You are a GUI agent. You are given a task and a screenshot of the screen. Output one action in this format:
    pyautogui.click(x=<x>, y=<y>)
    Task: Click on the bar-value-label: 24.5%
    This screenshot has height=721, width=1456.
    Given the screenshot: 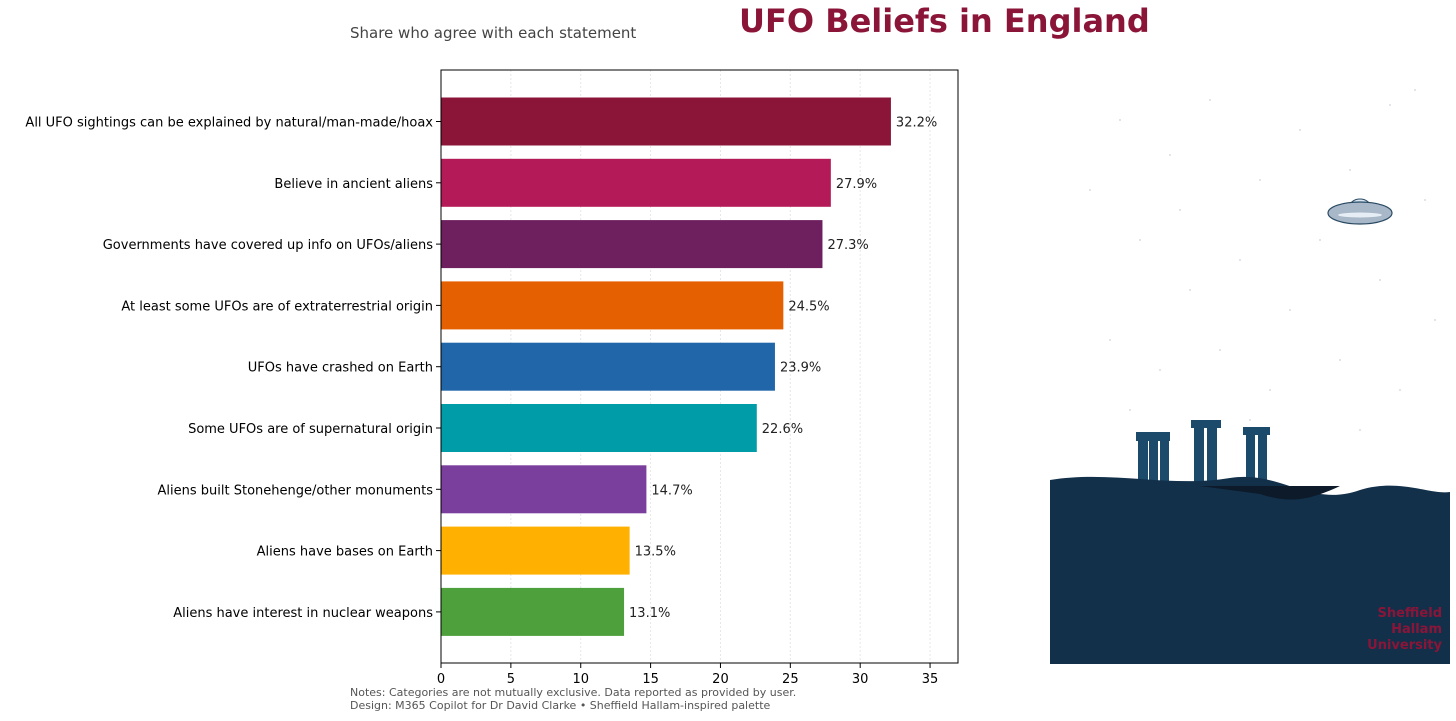 What is the action you would take?
    pyautogui.click(x=808, y=306)
    